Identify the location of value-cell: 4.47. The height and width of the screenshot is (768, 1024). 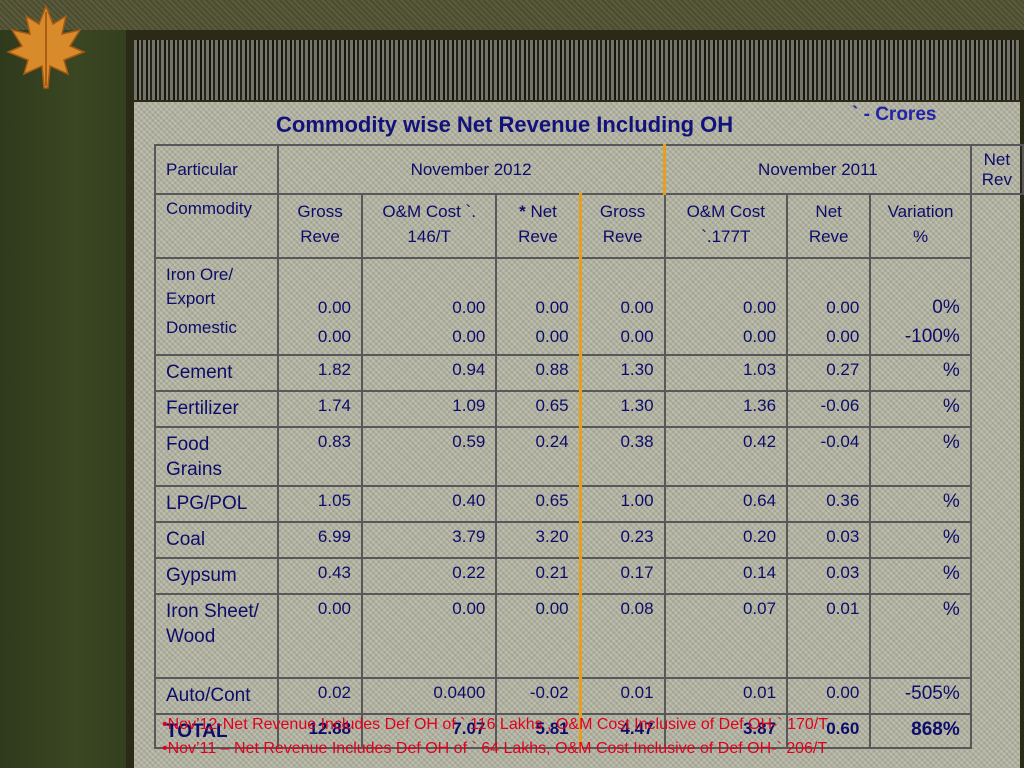
(622, 731).